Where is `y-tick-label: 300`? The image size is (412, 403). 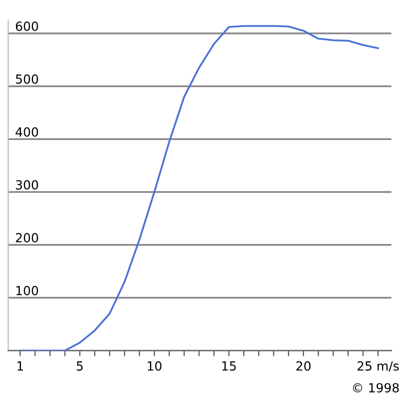 y-tick-label: 300 is located at coordinates (27, 185).